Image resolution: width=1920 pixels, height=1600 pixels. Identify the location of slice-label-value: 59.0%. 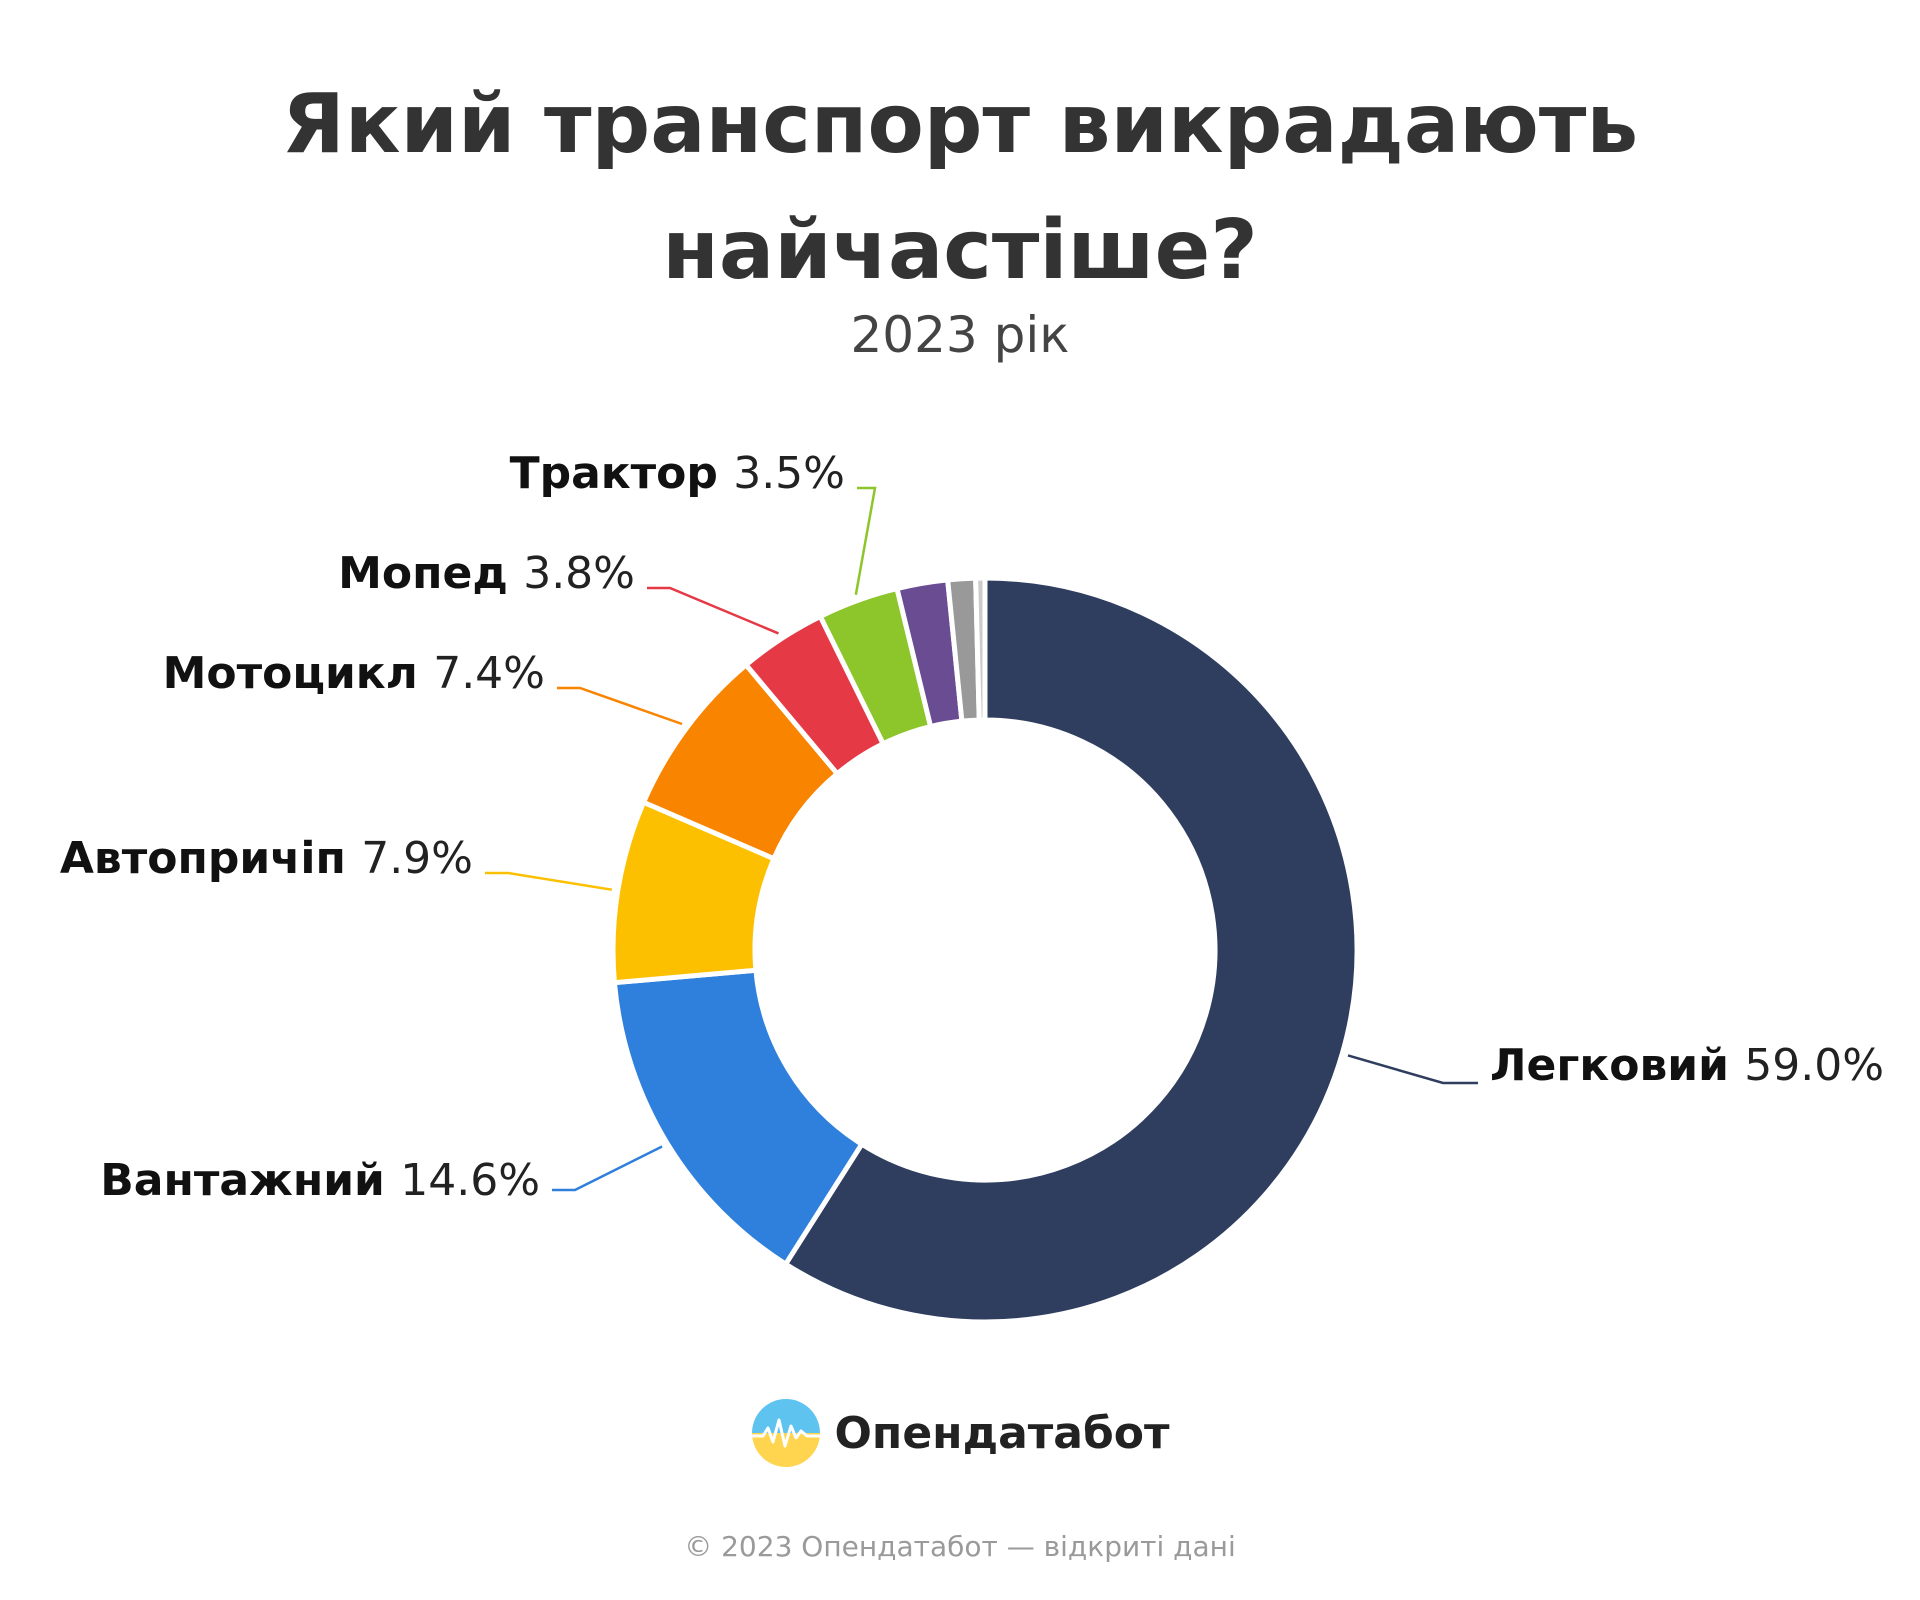
(1814, 1065).